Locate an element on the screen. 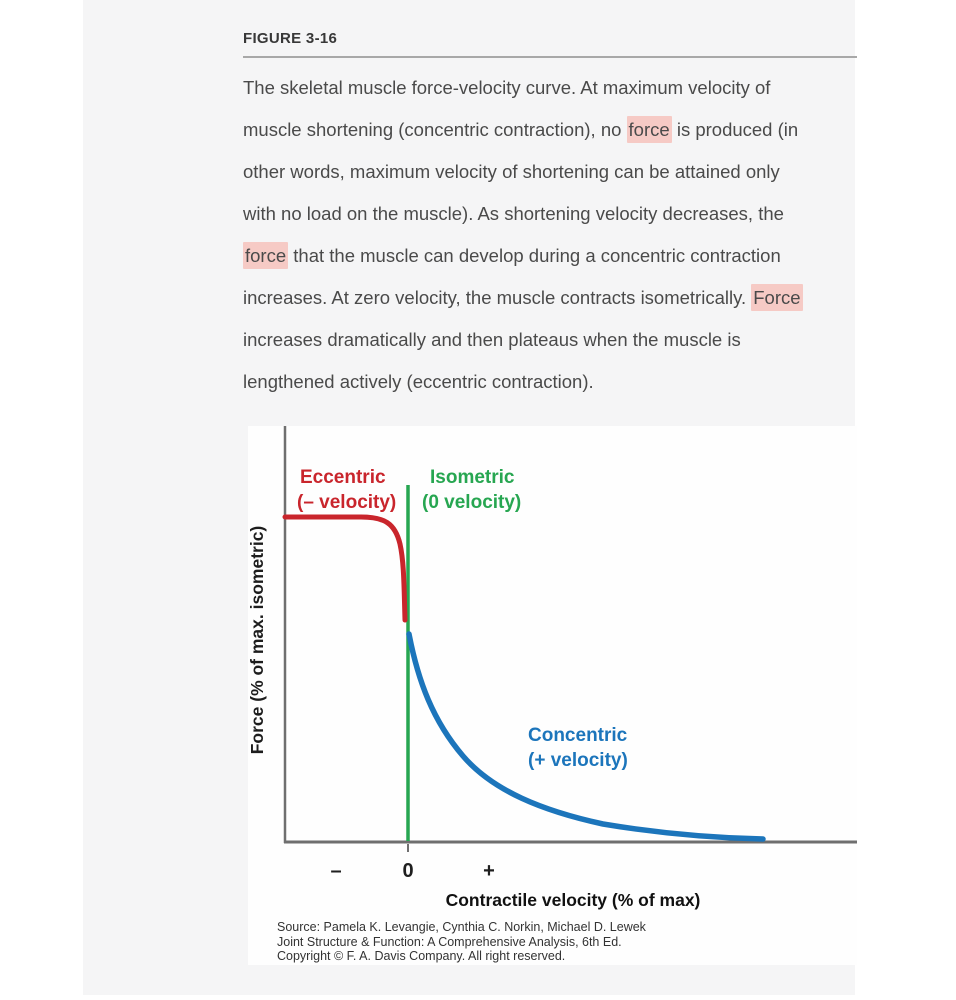 The width and height of the screenshot is (956, 1000). highlighted-term: Force is located at coordinates (777, 297).